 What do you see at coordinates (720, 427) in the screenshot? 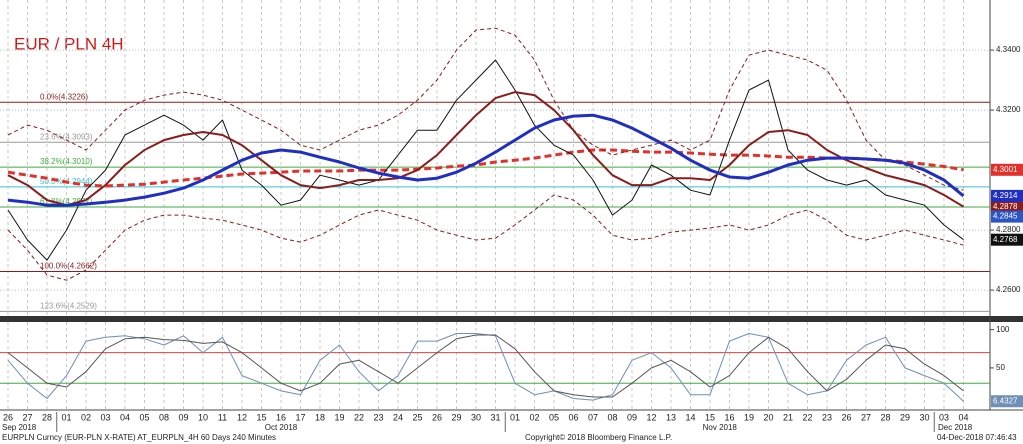
I see `month-label: Nov 2018` at bounding box center [720, 427].